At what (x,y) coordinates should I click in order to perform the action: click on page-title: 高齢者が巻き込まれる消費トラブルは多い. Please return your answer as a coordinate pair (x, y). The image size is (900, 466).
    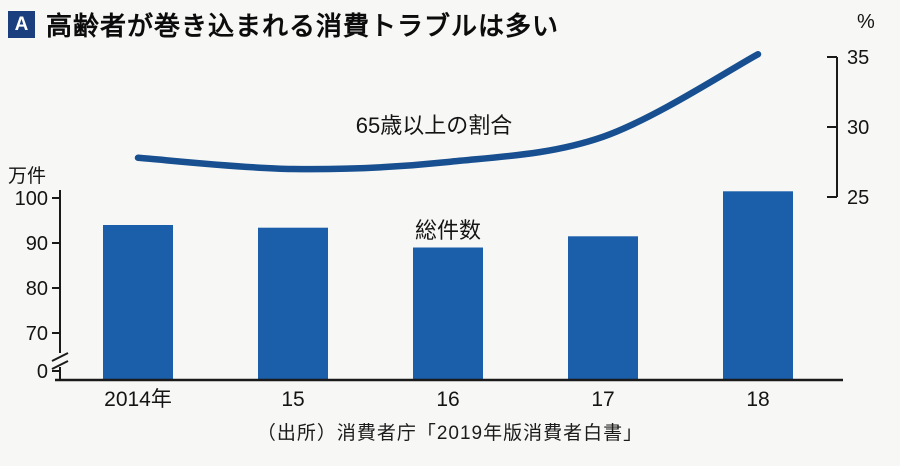
    Looking at the image, I should click on (303, 26).